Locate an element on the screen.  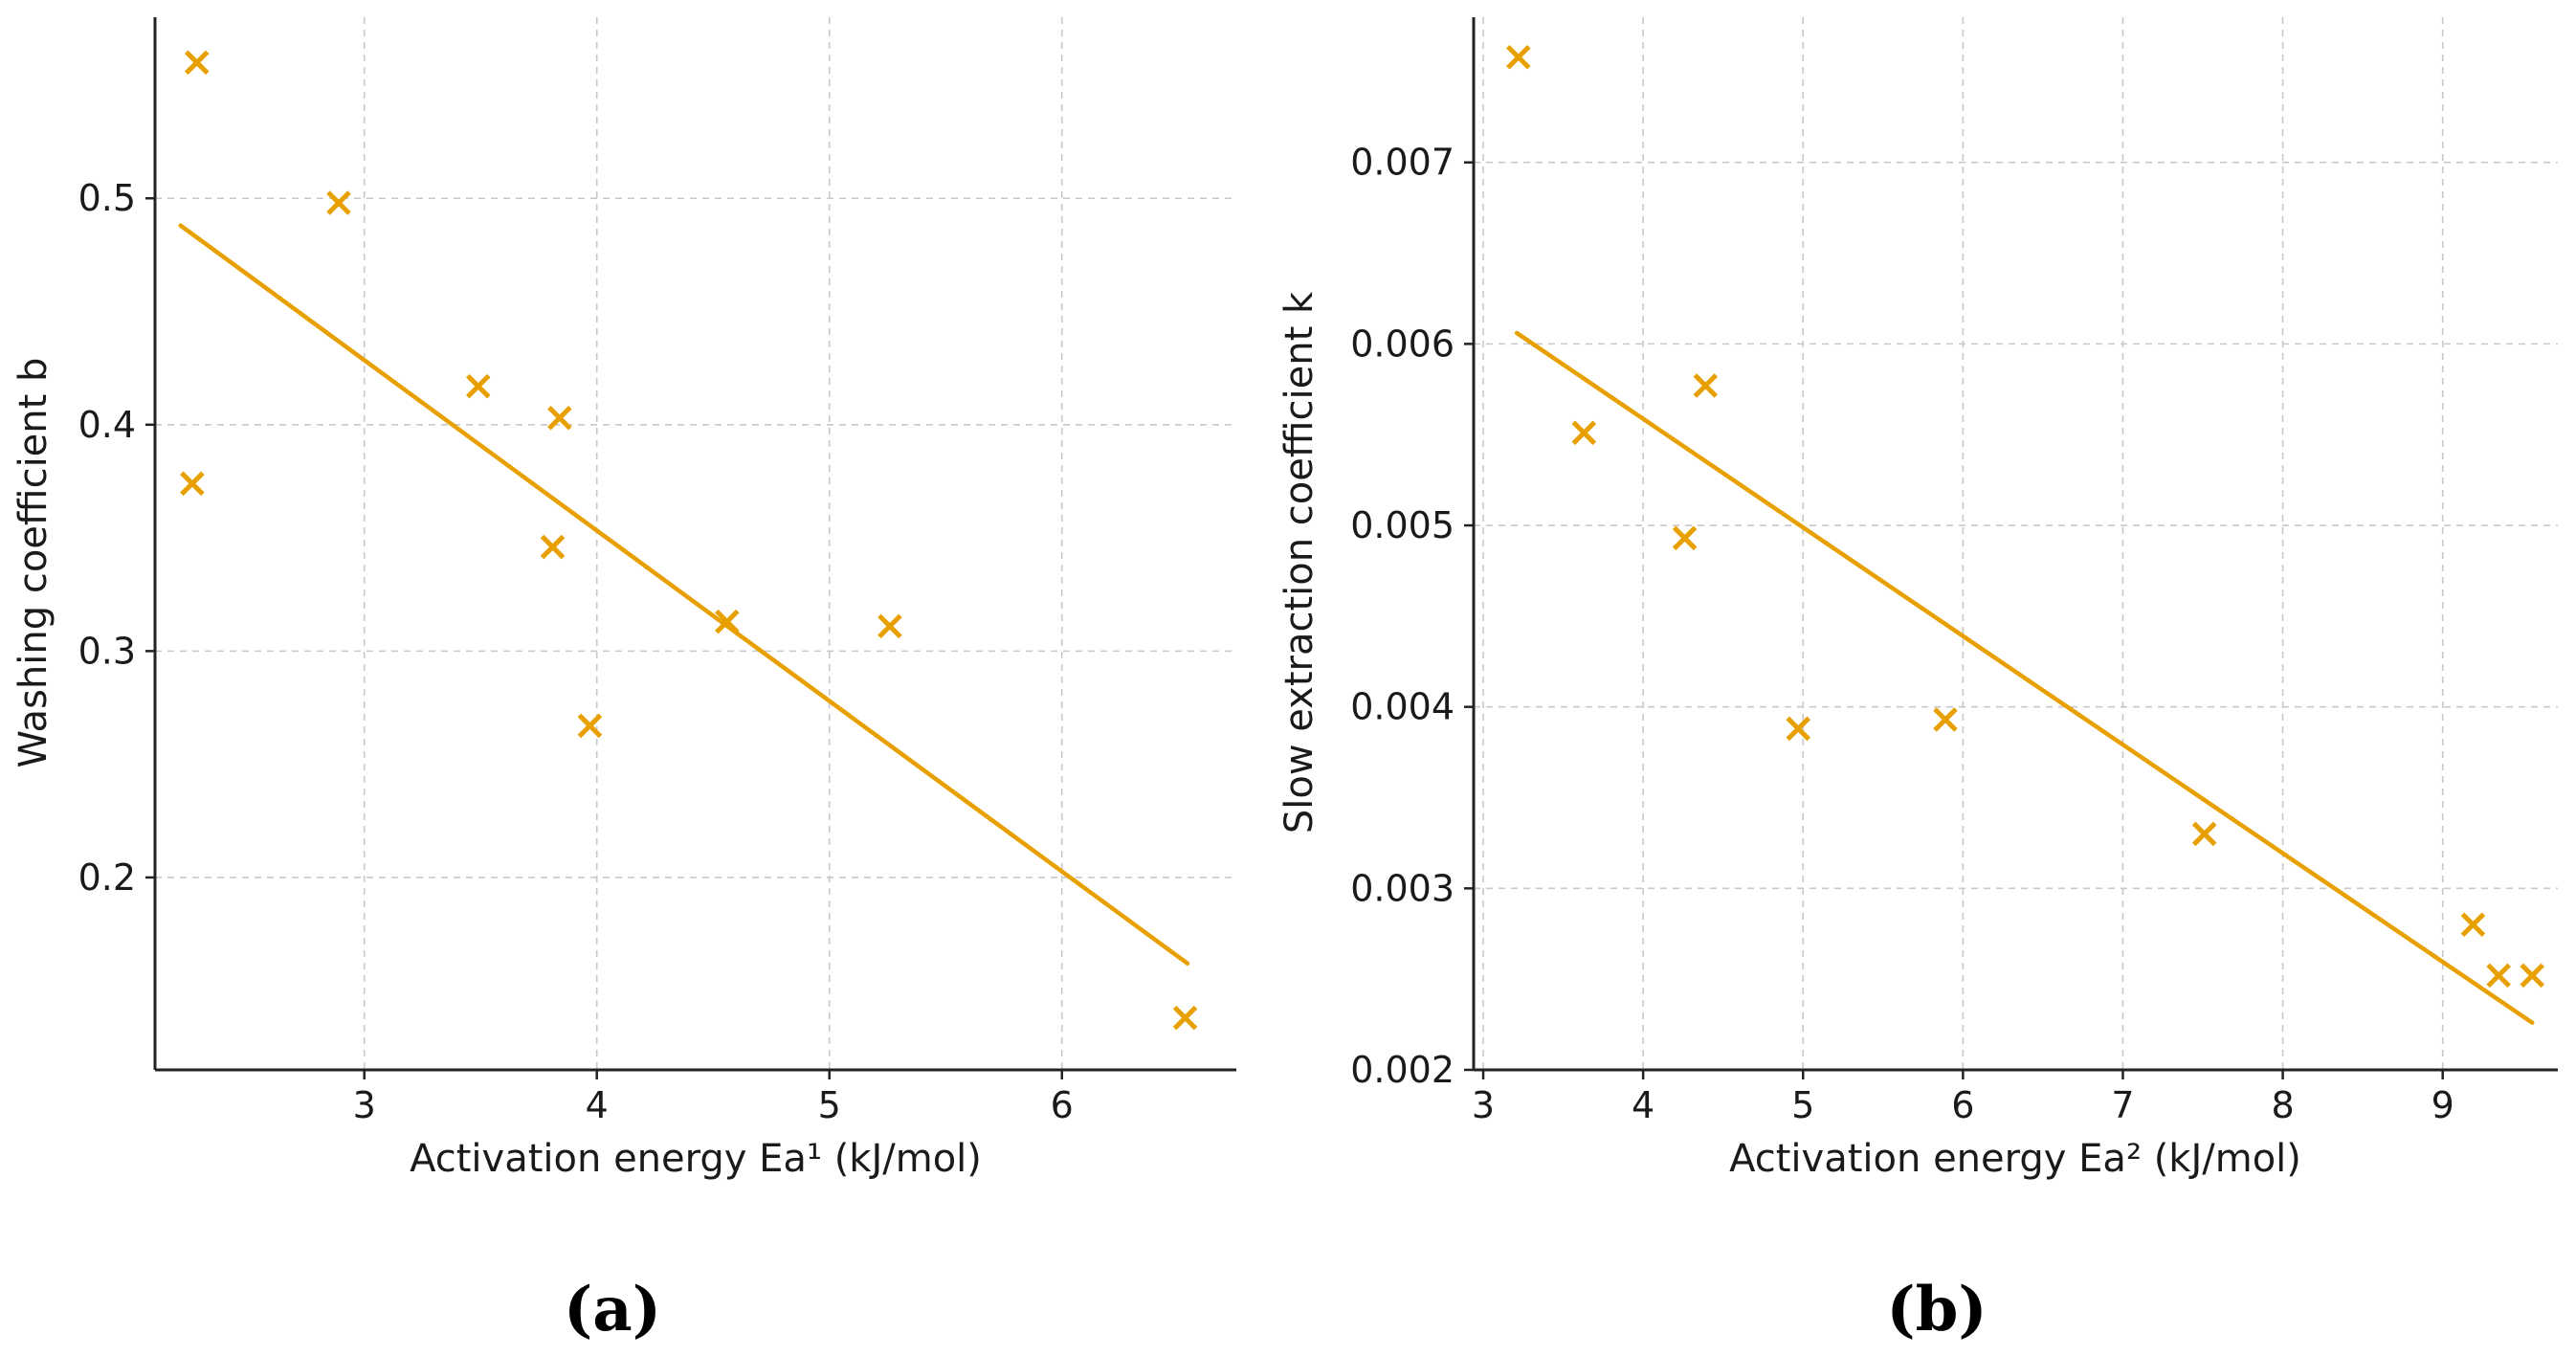
panel-a-x-tick-label: 5 is located at coordinates (829, 1105).